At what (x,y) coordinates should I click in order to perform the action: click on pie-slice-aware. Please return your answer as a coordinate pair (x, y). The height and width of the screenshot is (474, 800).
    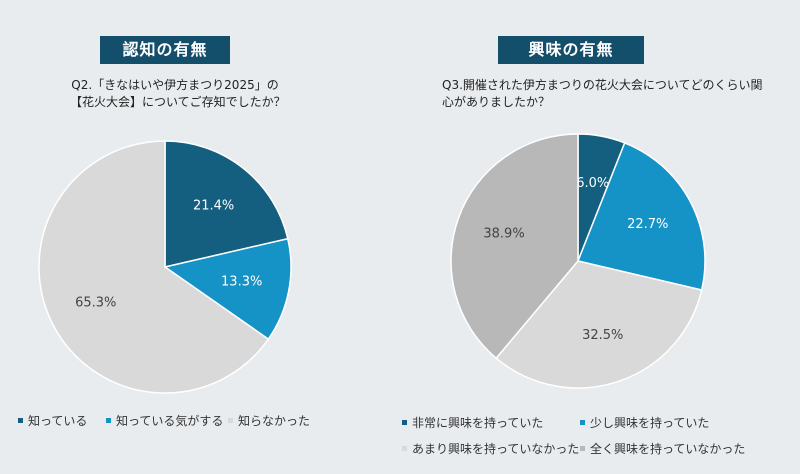
    Looking at the image, I should click on (226, 204).